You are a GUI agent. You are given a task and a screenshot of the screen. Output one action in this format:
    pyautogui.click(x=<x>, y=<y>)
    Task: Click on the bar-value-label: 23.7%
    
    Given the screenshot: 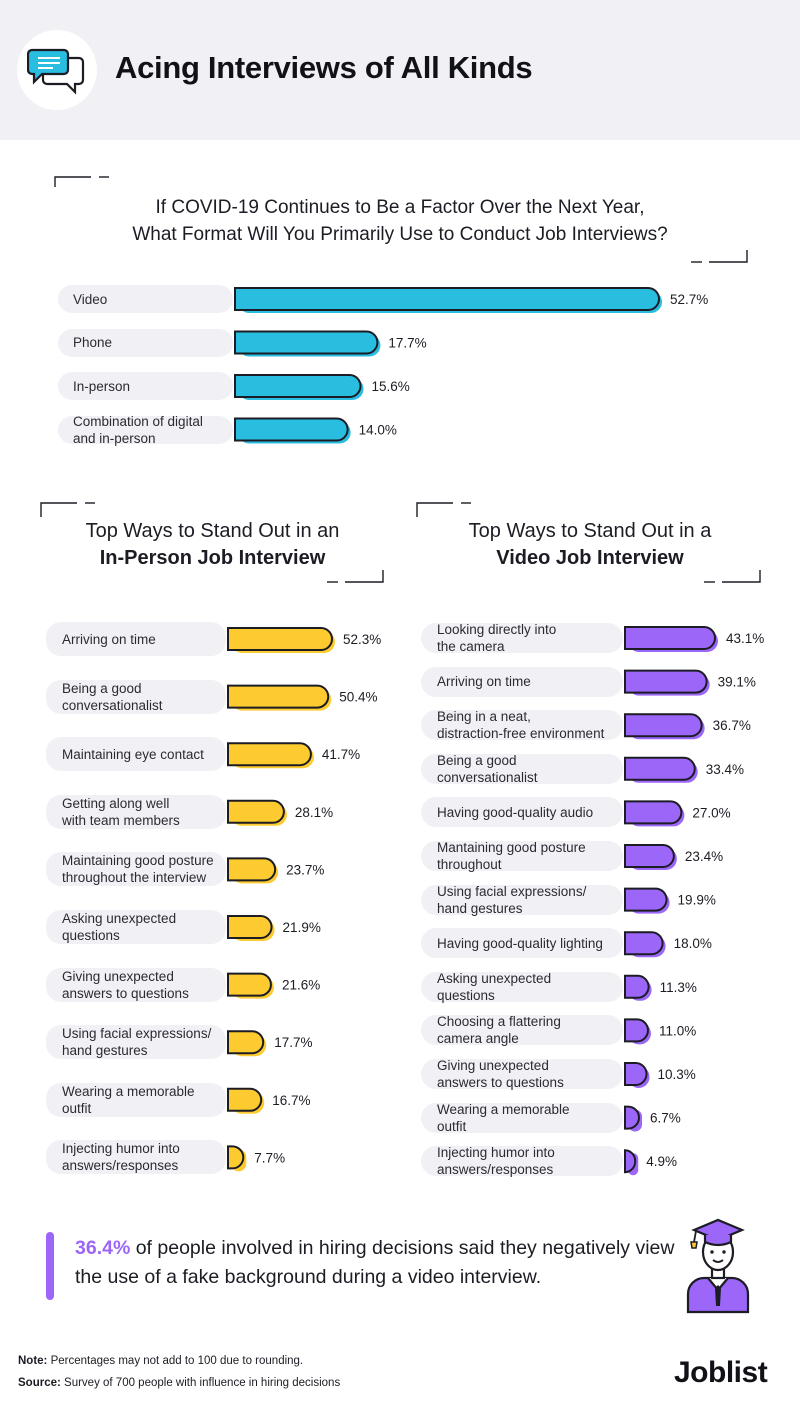 What is the action you would take?
    pyautogui.click(x=305, y=869)
    